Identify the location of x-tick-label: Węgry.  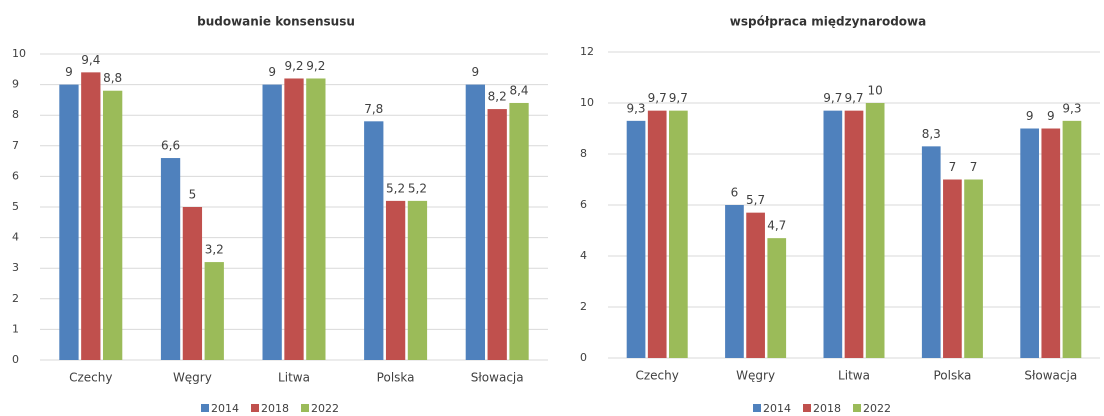
(755, 376).